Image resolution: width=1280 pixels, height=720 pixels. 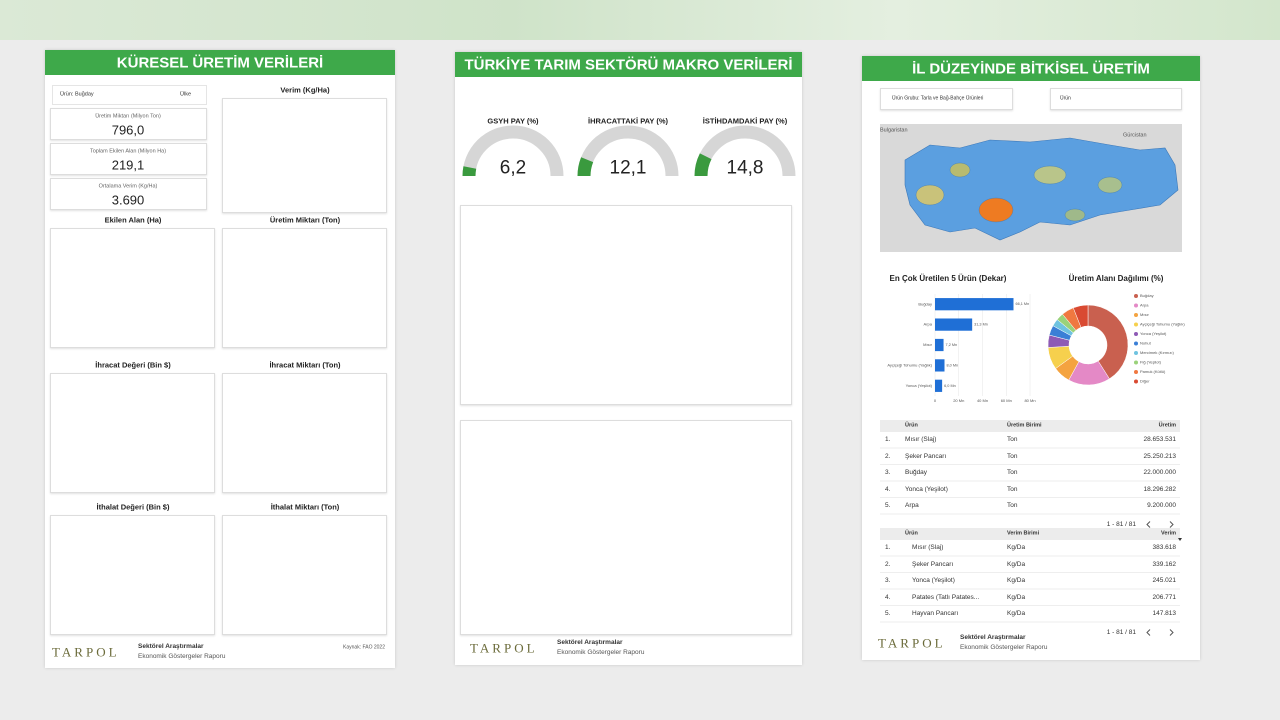 I want to click on filter-label: Ürün, so click(x=1065, y=98).